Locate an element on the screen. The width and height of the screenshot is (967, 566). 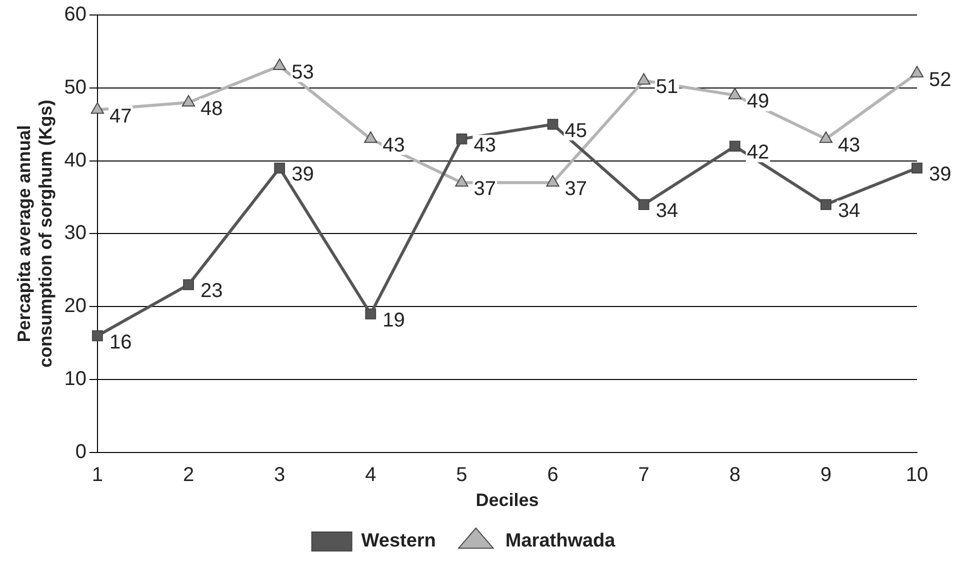
y-axis-title: Percapita average annual consumption of sorghum (Kgs) is located at coordinates (35, 234).